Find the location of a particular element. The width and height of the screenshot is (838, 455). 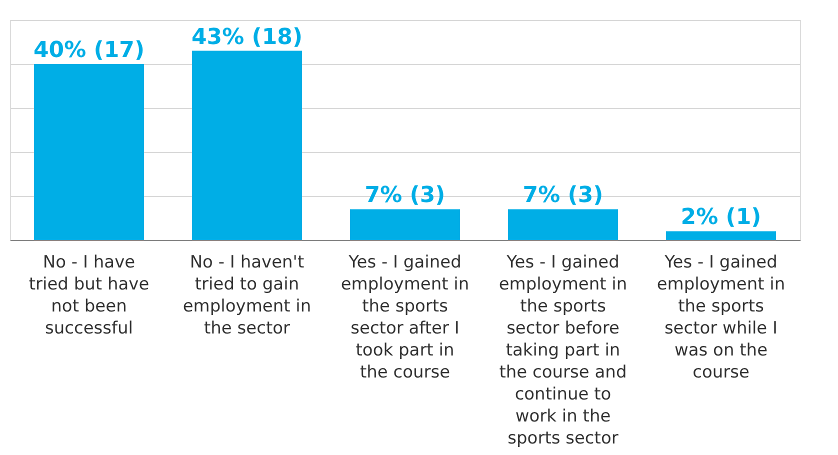

x-tick-label: Yes - I gained employment in the sports sector while I was on the course is located at coordinates (721, 317).